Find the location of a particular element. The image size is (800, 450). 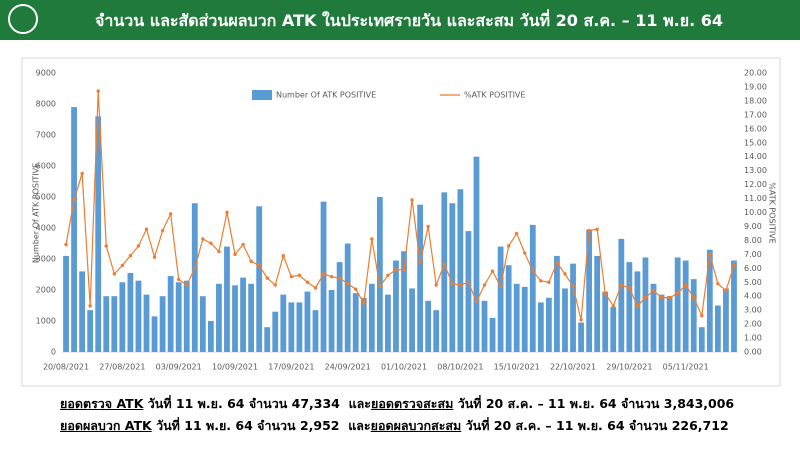

y2-tick-label: 5.00 is located at coordinates (753, 282).